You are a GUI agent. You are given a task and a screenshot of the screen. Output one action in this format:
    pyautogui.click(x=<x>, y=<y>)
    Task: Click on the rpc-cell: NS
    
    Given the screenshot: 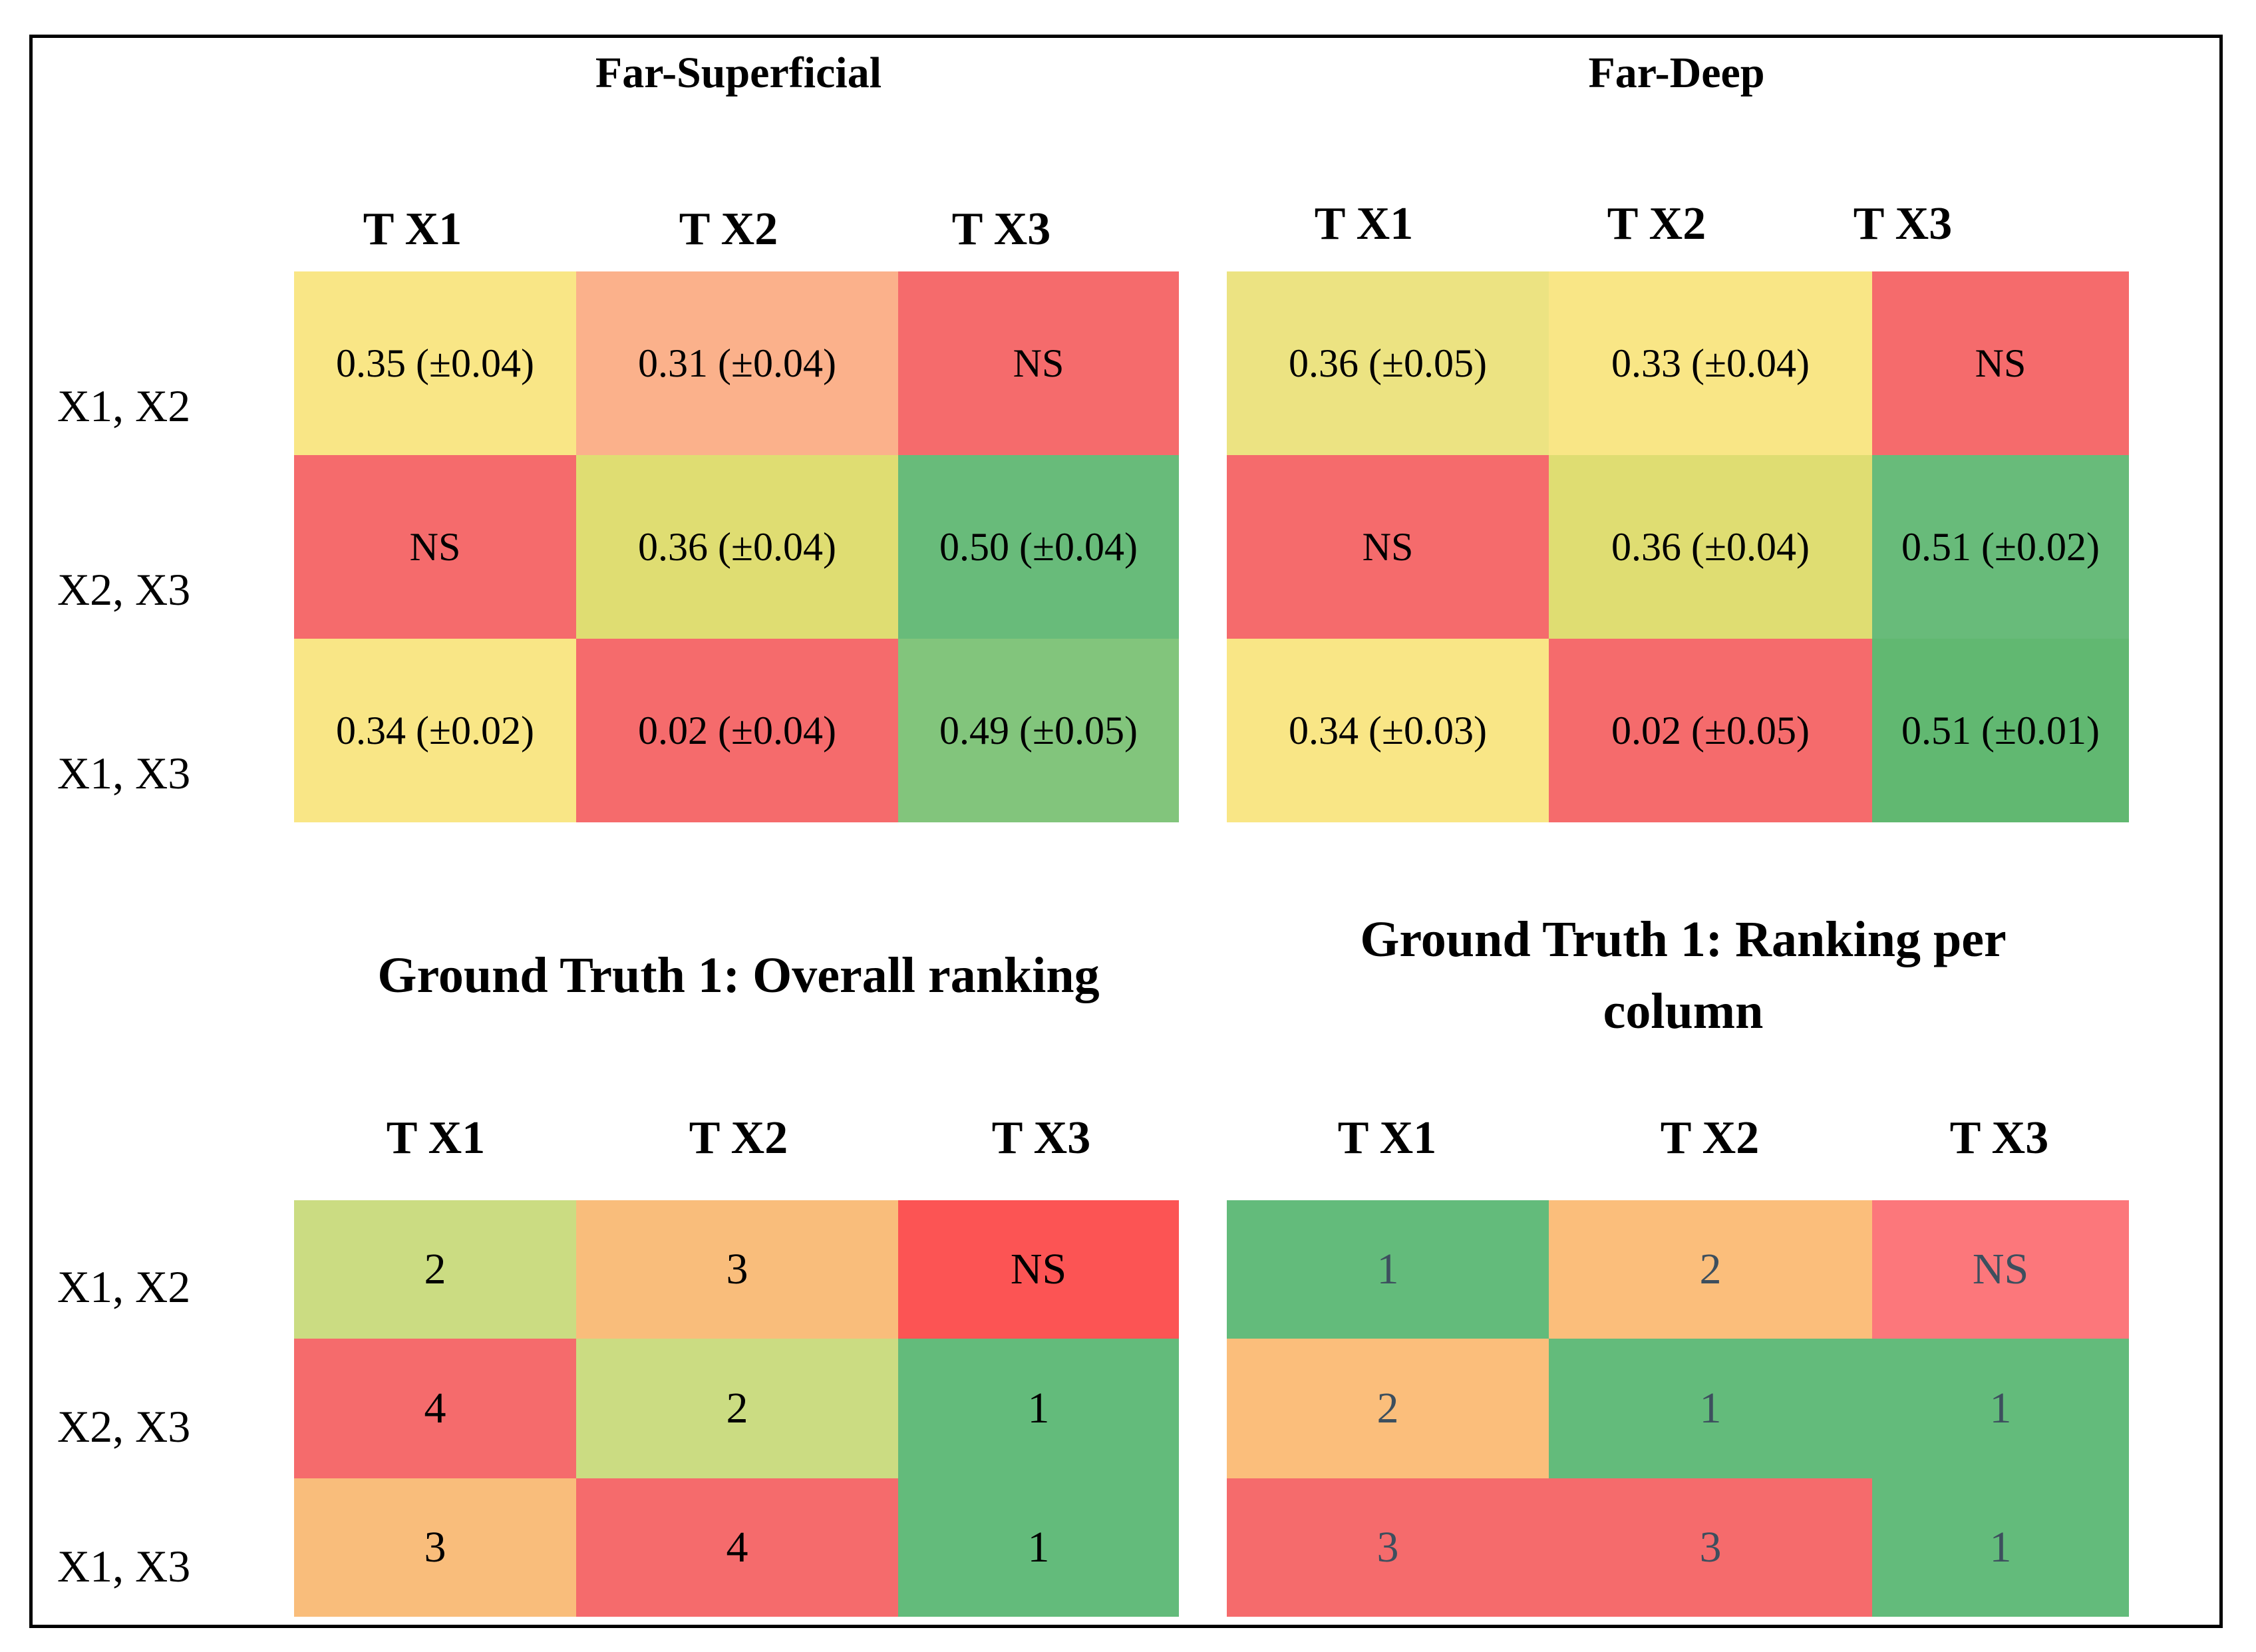 What is the action you would take?
    pyautogui.click(x=2000, y=1270)
    